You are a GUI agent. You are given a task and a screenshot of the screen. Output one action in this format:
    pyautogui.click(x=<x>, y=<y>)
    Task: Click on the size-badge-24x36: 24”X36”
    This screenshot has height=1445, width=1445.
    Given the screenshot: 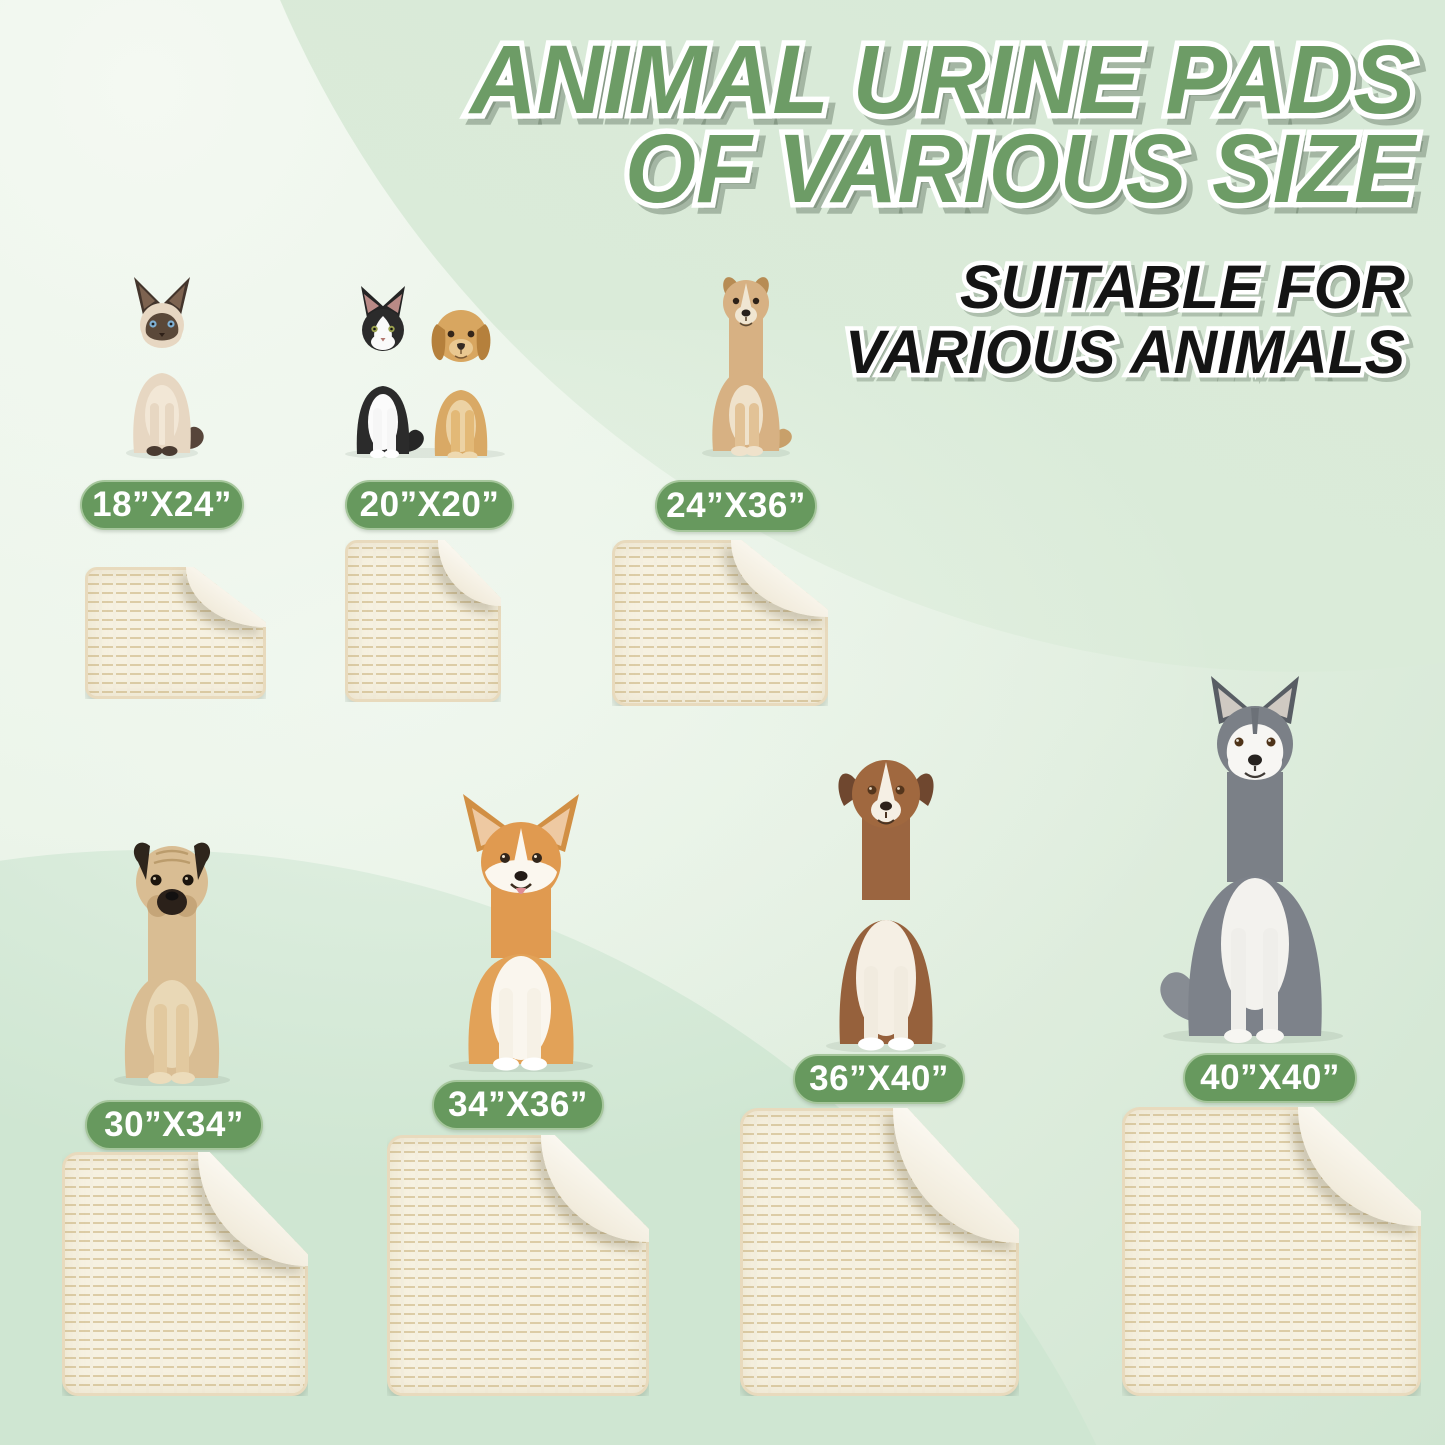 What is the action you would take?
    pyautogui.click(x=736, y=506)
    